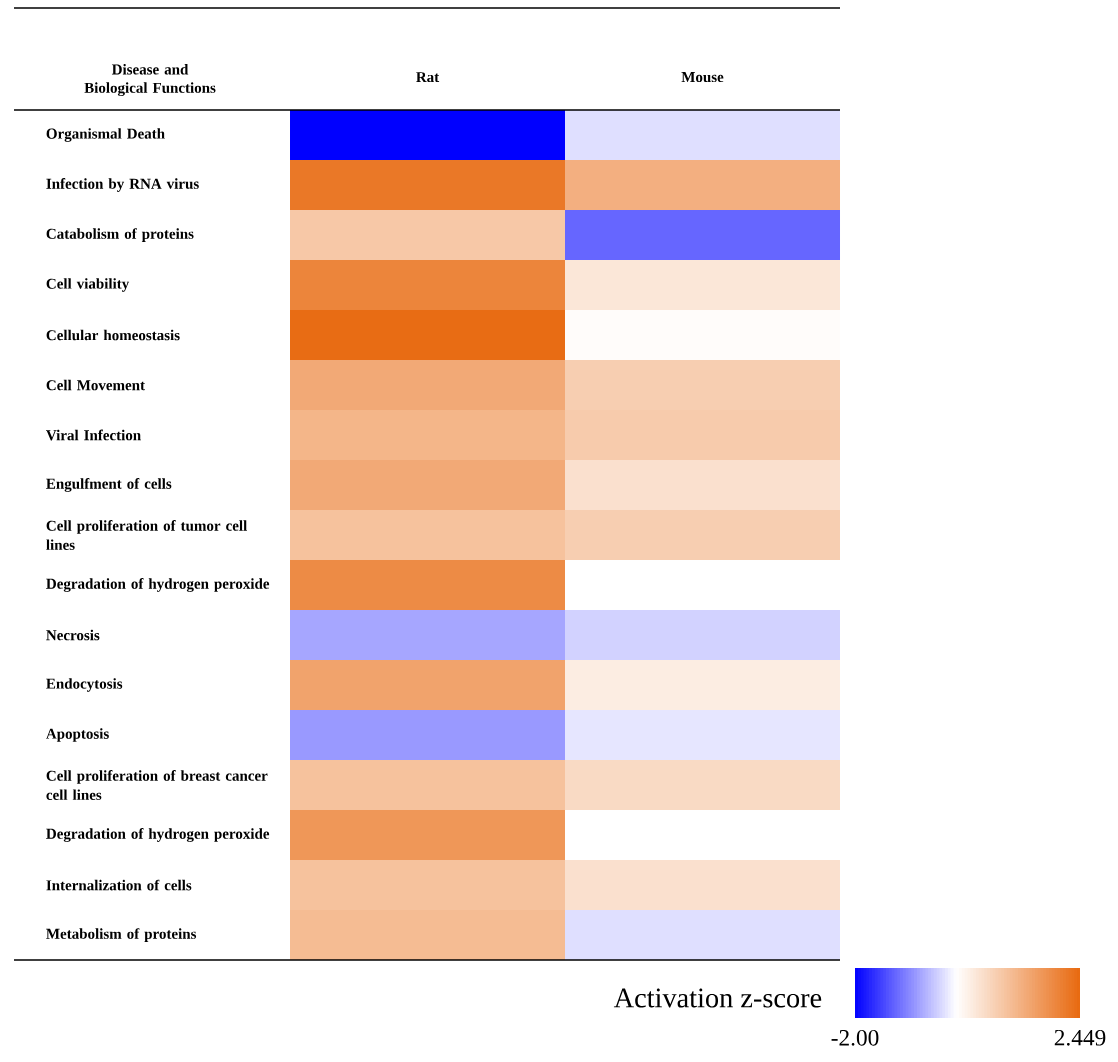 The height and width of the screenshot is (1062, 1118). What do you see at coordinates (105, 135) in the screenshot?
I see `y-tick-label: Organismal Death` at bounding box center [105, 135].